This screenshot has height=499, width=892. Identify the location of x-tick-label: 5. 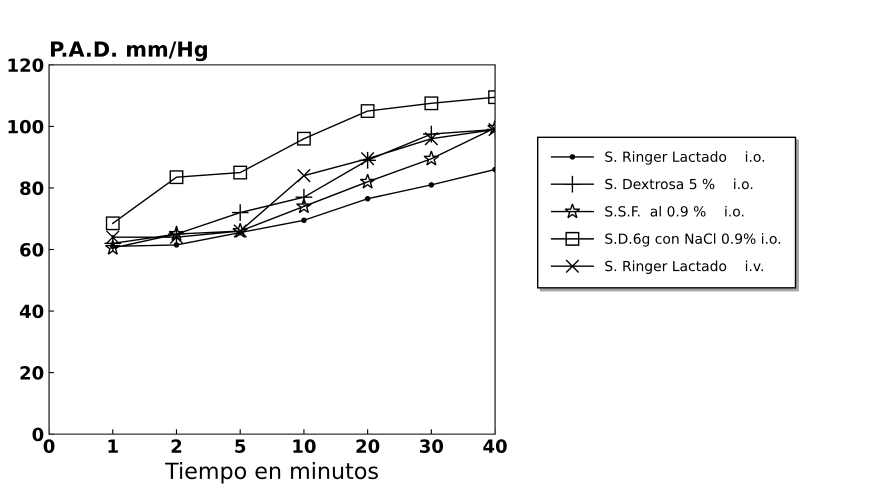
(240, 446).